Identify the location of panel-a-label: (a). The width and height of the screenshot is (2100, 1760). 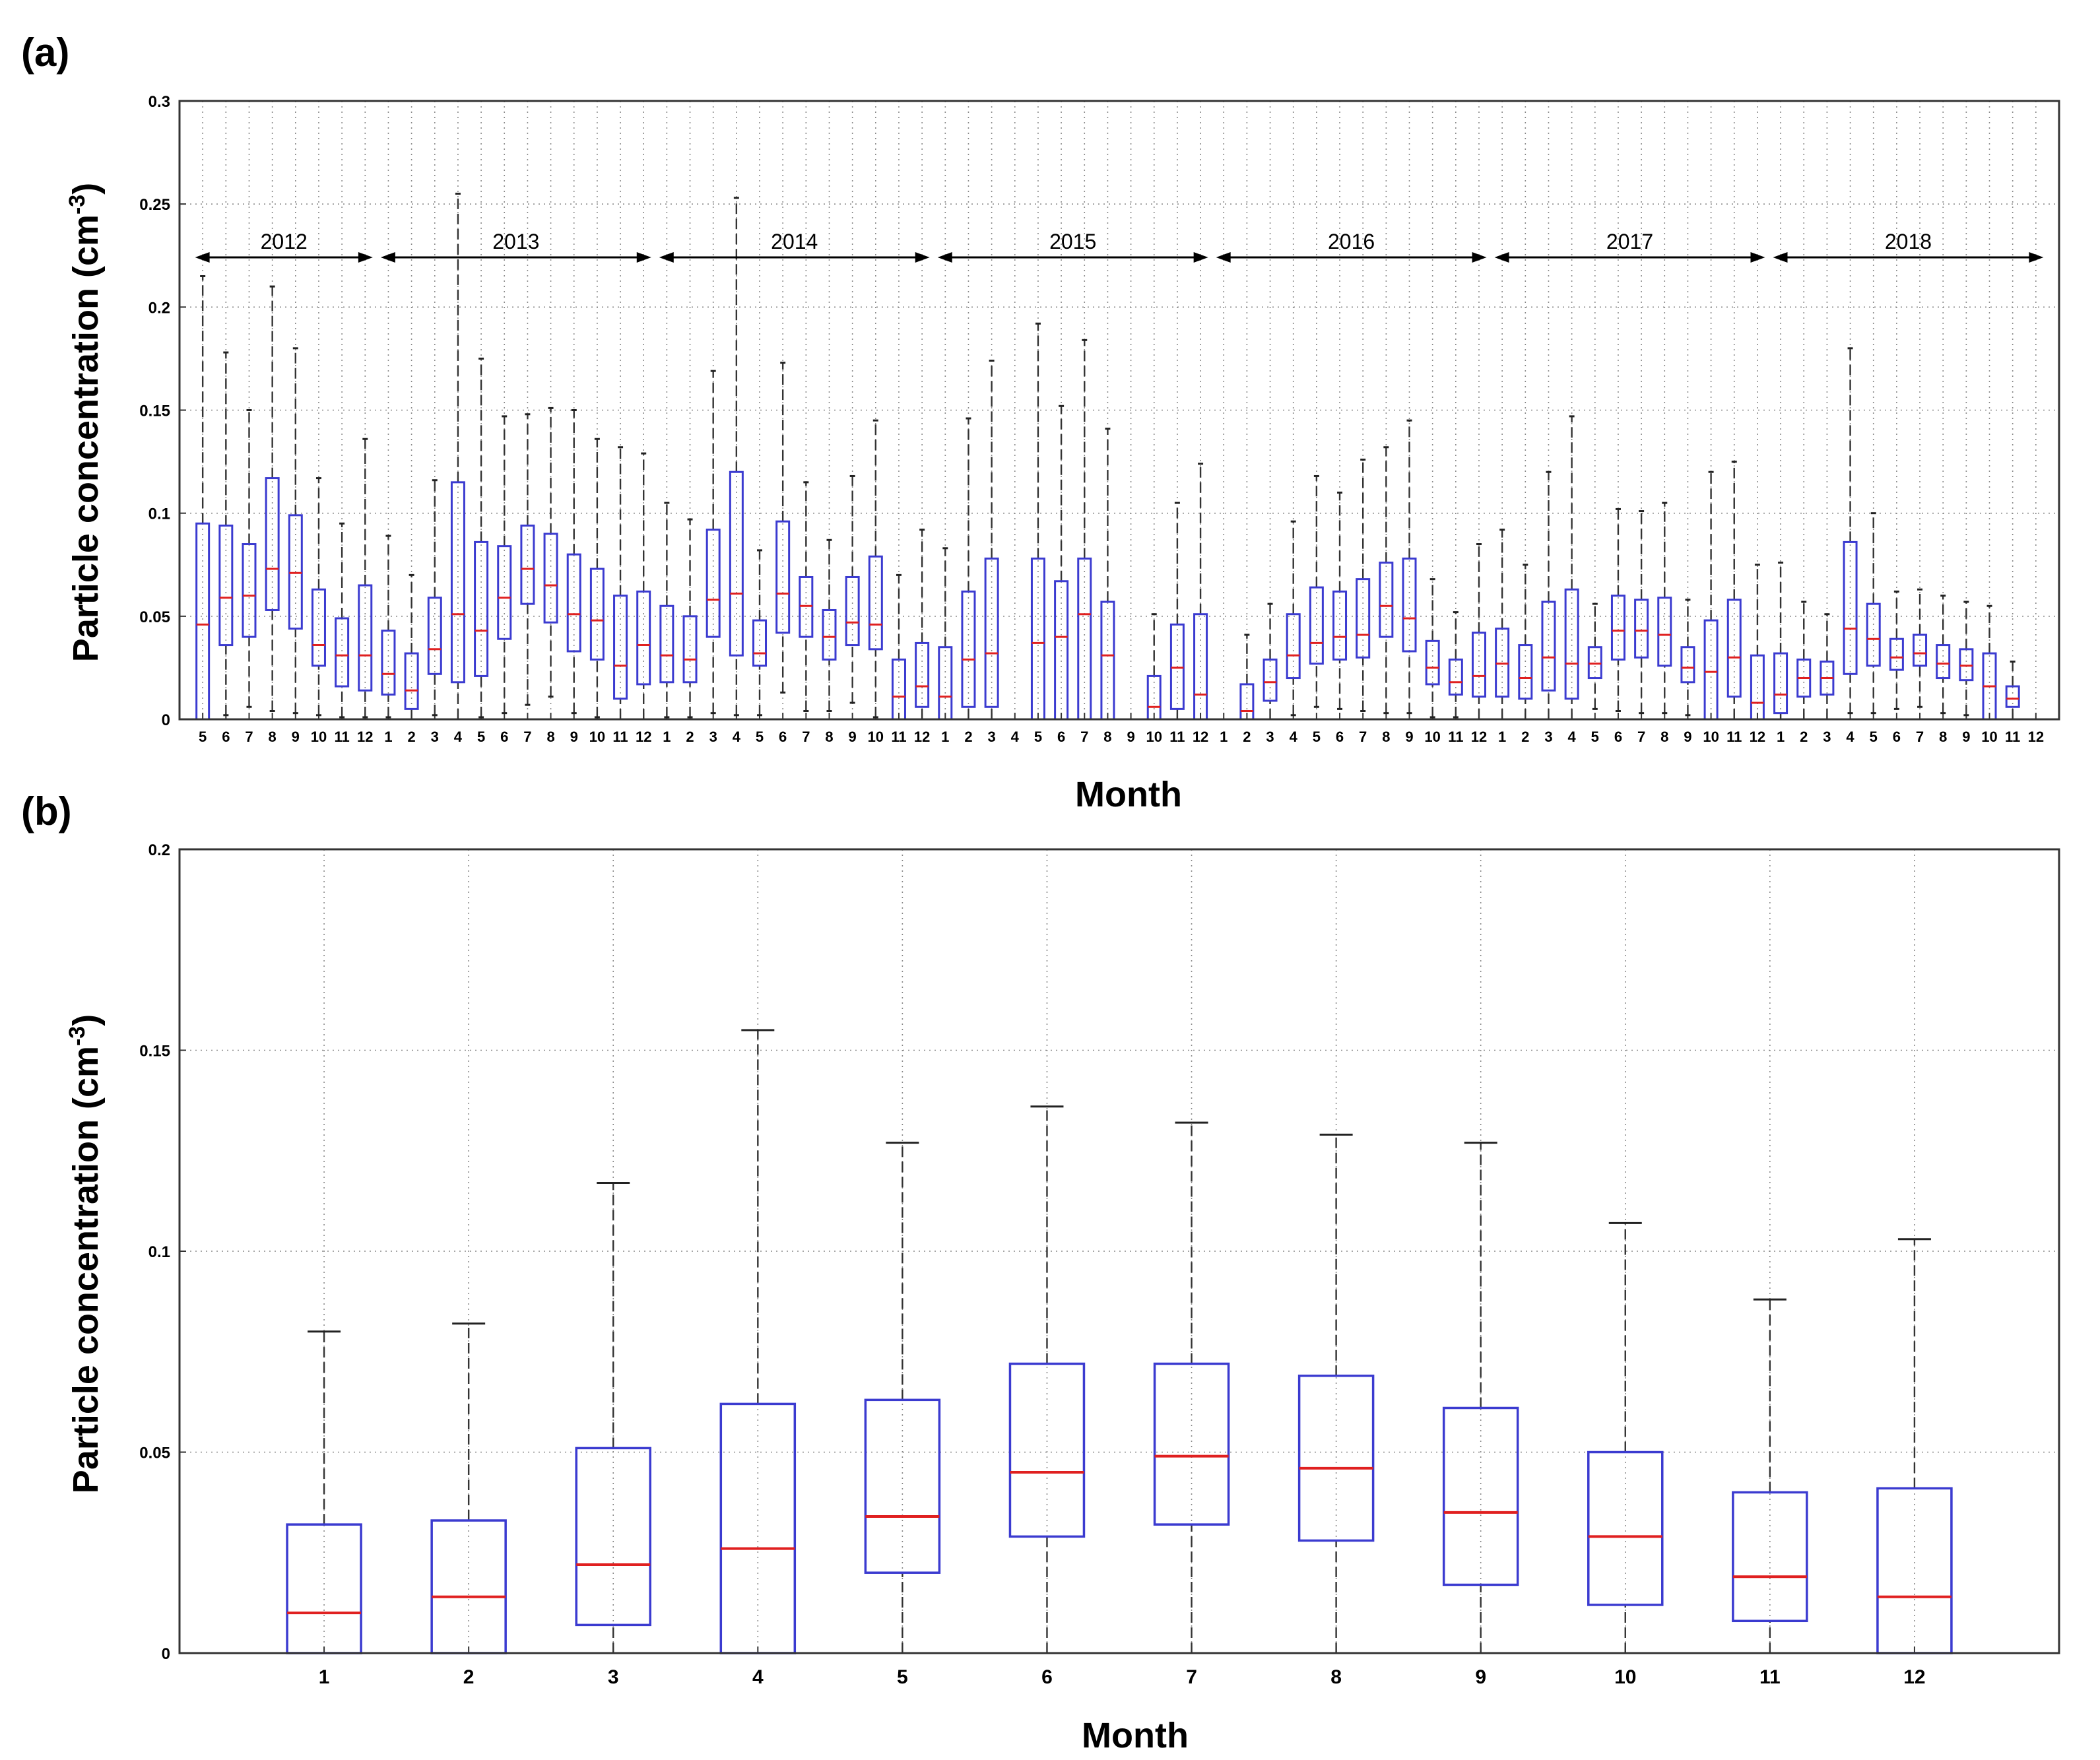
(45, 53).